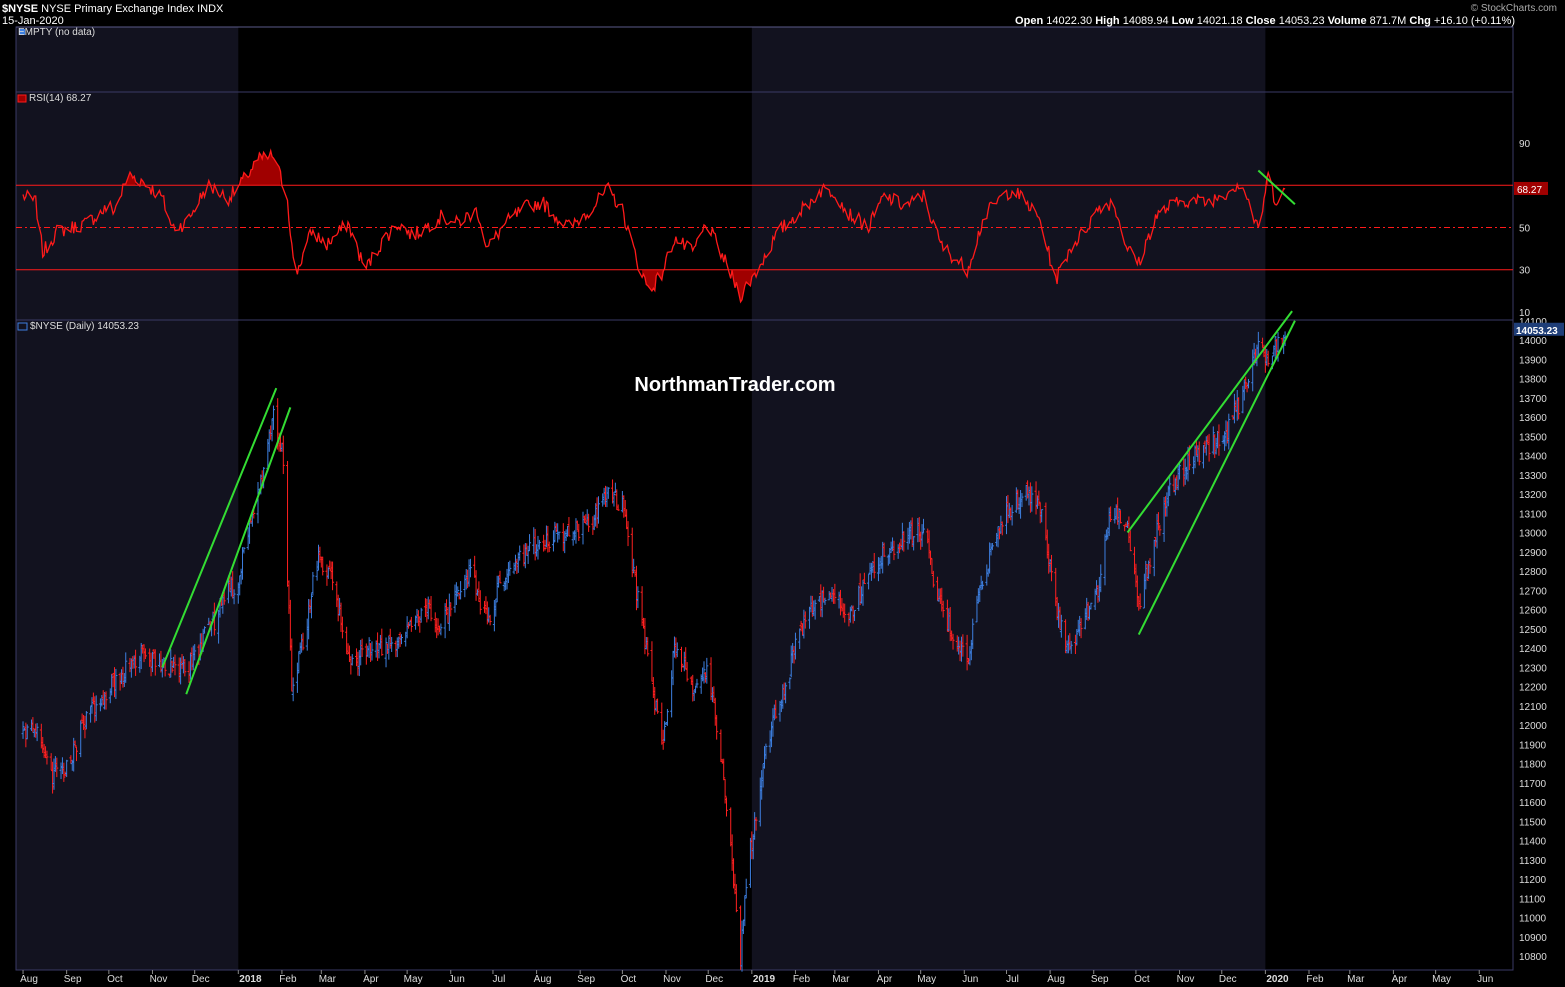  What do you see at coordinates (1533, 688) in the screenshot?
I see `price-tick-label: 12200` at bounding box center [1533, 688].